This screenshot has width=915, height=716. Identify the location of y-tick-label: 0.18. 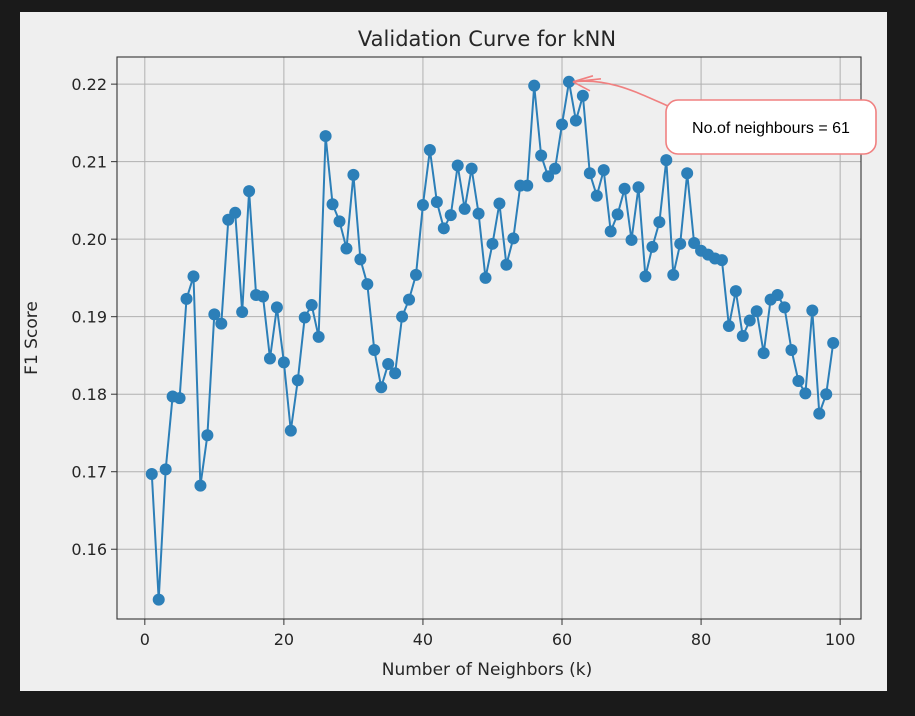
(89, 394).